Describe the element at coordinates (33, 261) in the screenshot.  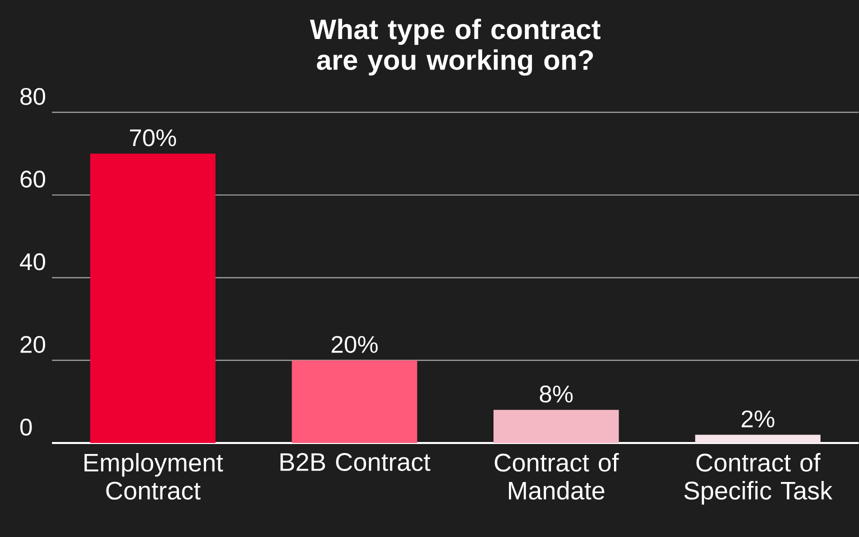
I see `y-tick-label: 40` at that location.